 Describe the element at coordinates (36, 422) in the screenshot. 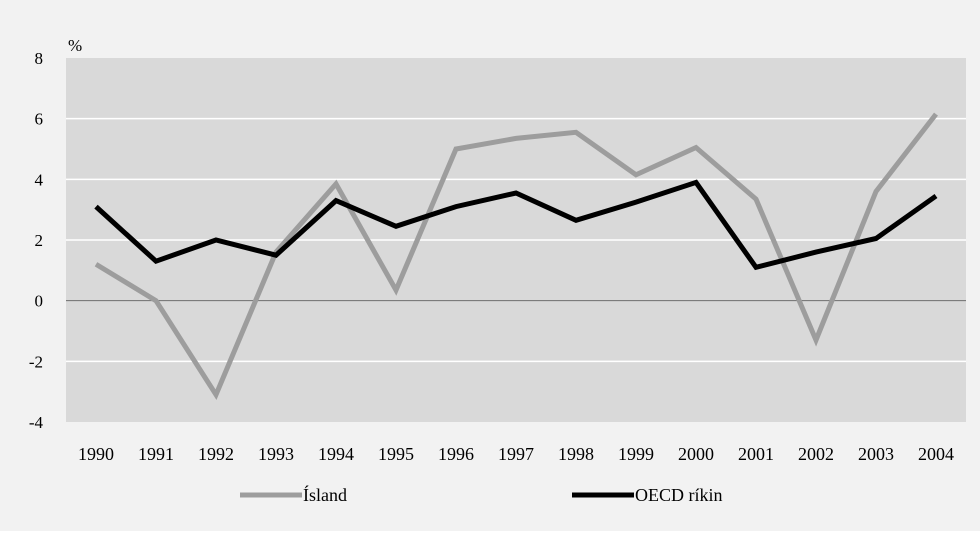

I see `y-tick-label: -4` at that location.